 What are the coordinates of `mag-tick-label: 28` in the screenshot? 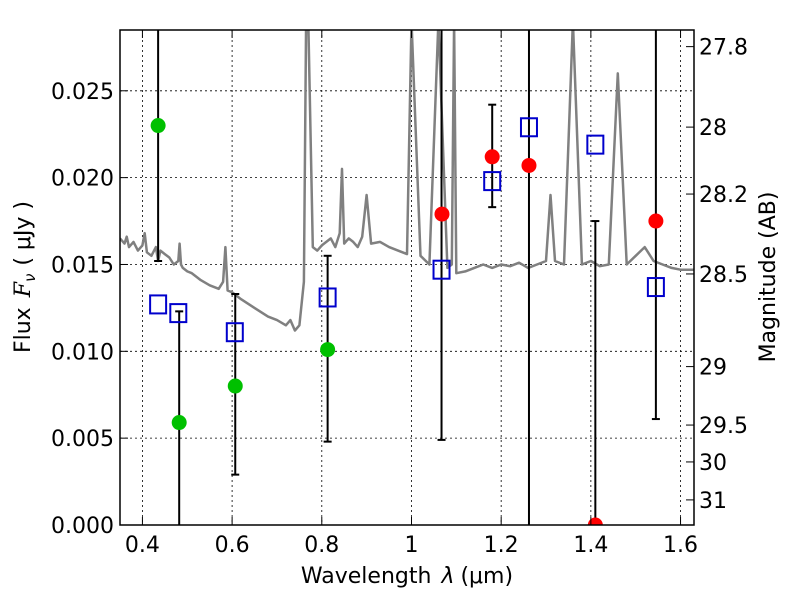 It's located at (713, 128).